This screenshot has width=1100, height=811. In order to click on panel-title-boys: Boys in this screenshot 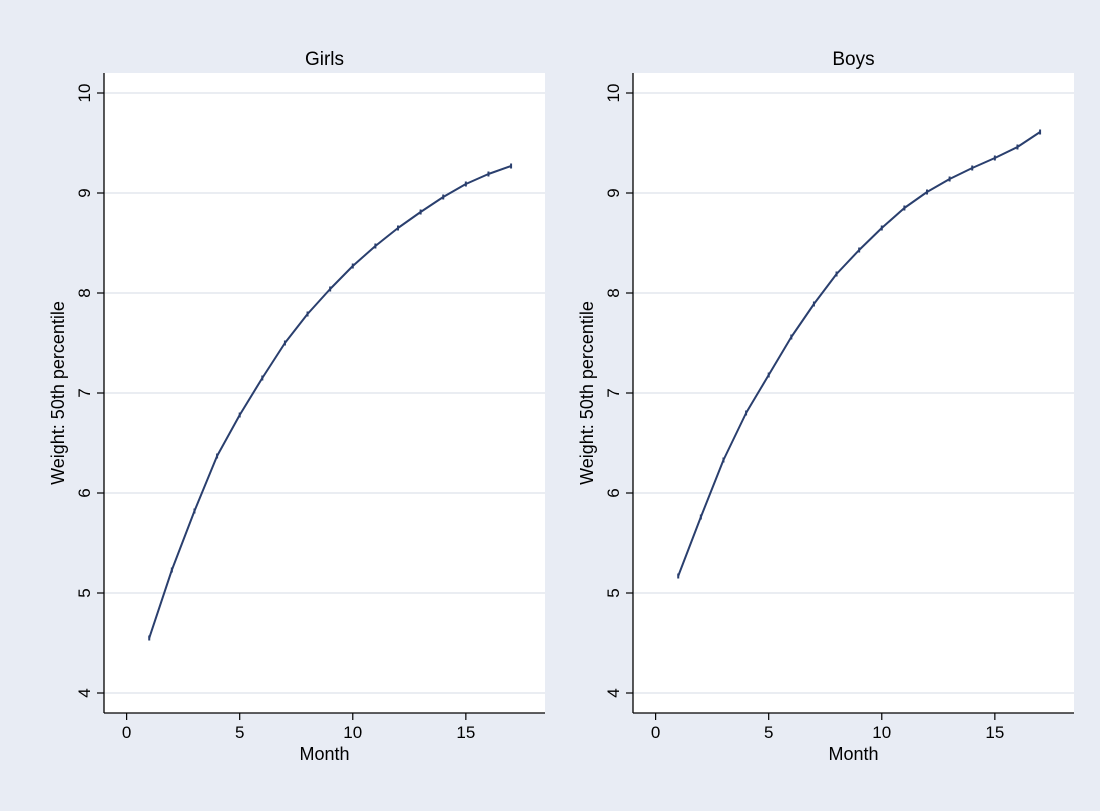, I will do `click(853, 59)`.